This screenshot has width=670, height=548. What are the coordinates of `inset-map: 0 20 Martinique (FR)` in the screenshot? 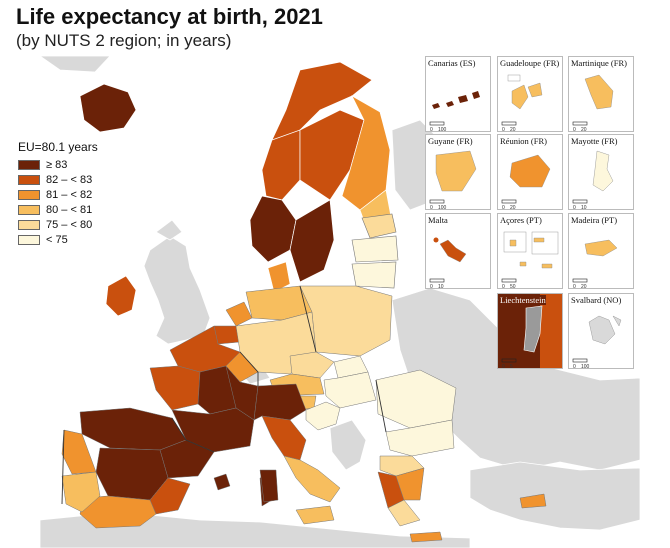 It's located at (601, 94).